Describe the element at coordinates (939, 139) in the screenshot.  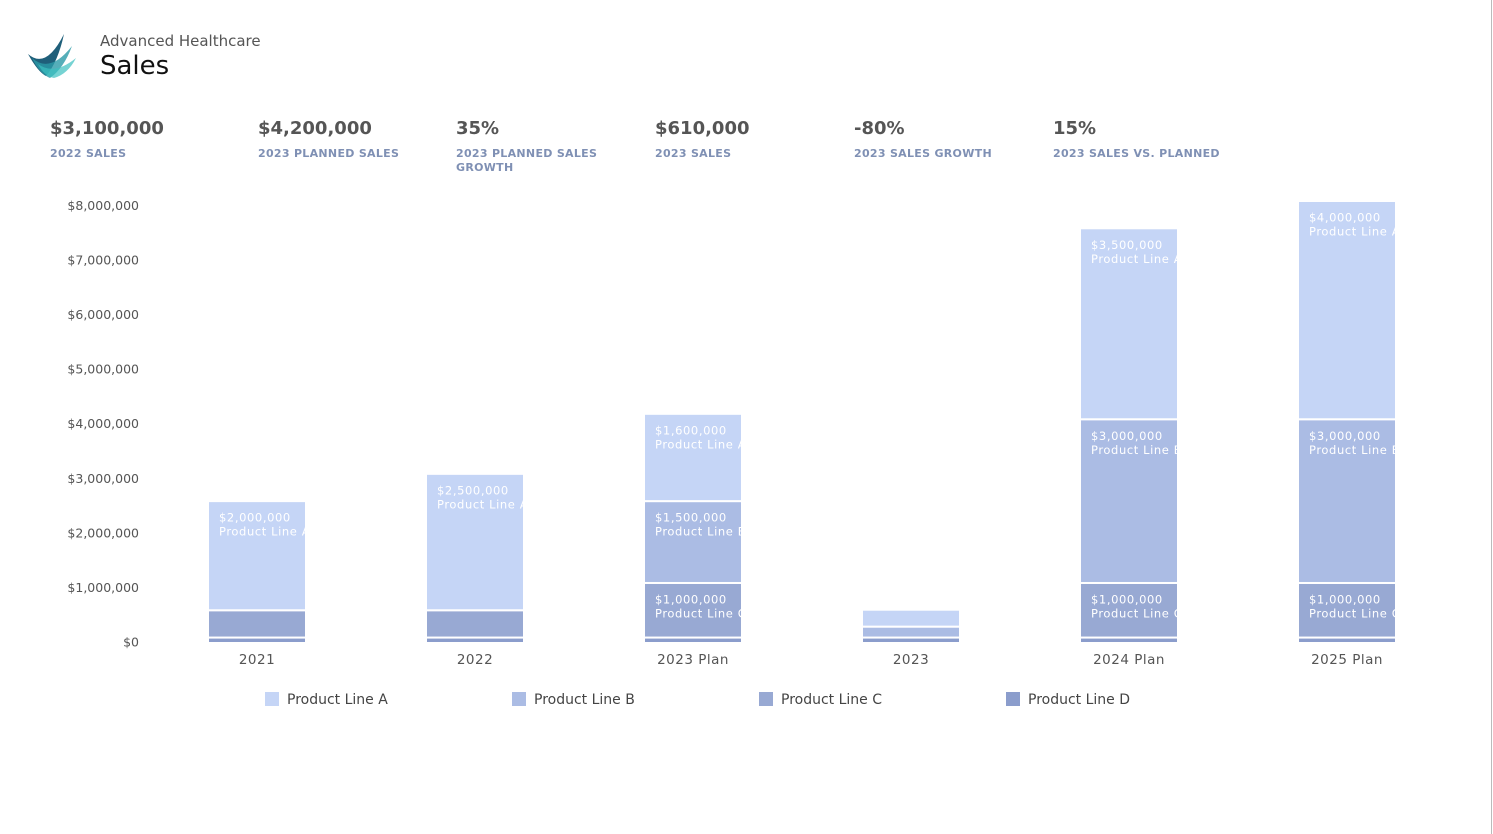
I see `kpi: -80% 2023 SALES GROWTH` at that location.